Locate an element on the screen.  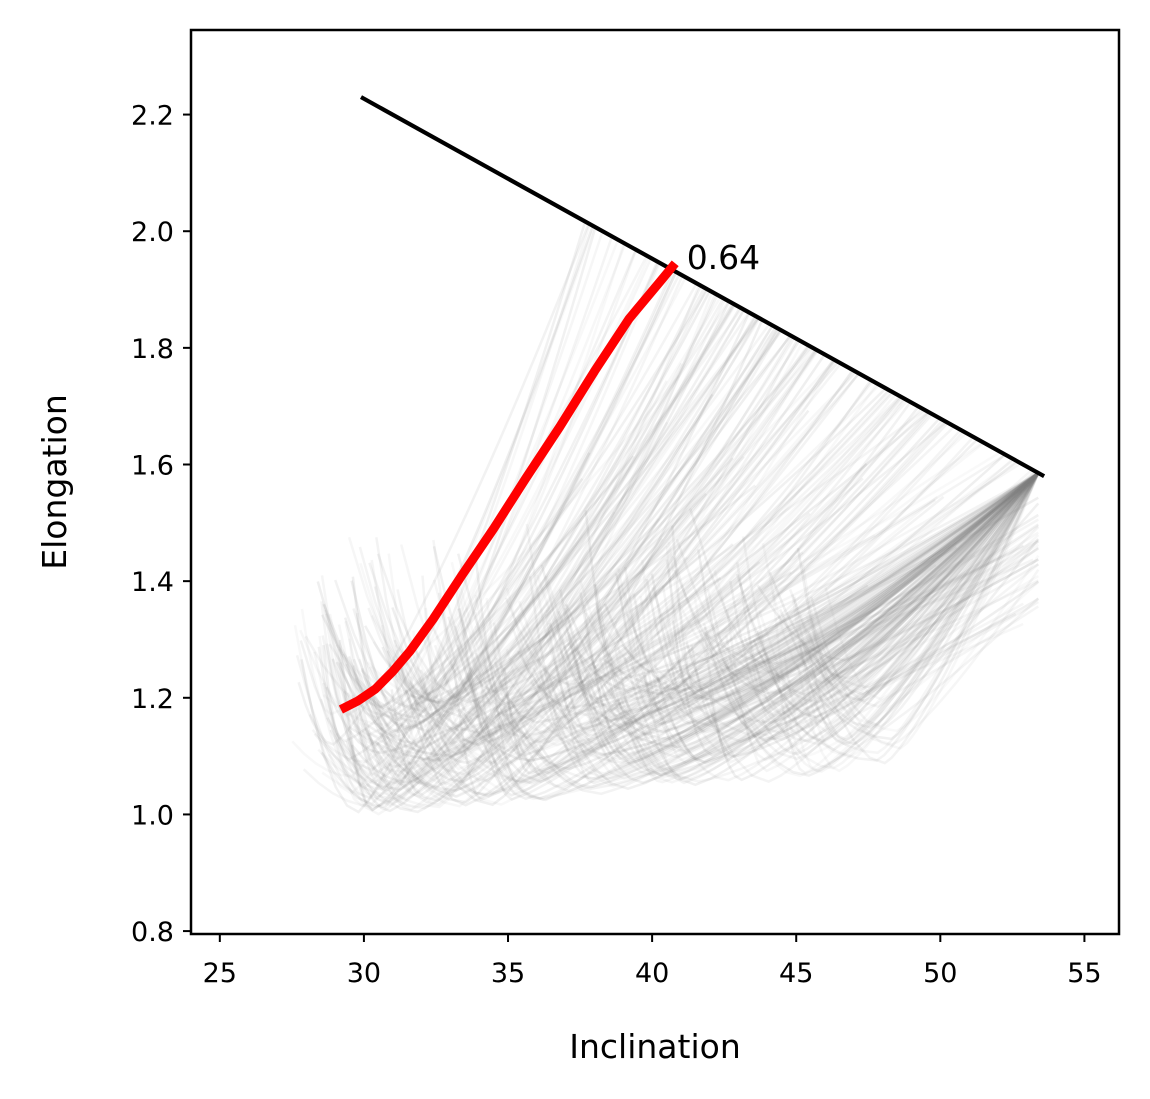
x-axis: 25 30 35 40 45 50 55 is located at coordinates (652, 961).